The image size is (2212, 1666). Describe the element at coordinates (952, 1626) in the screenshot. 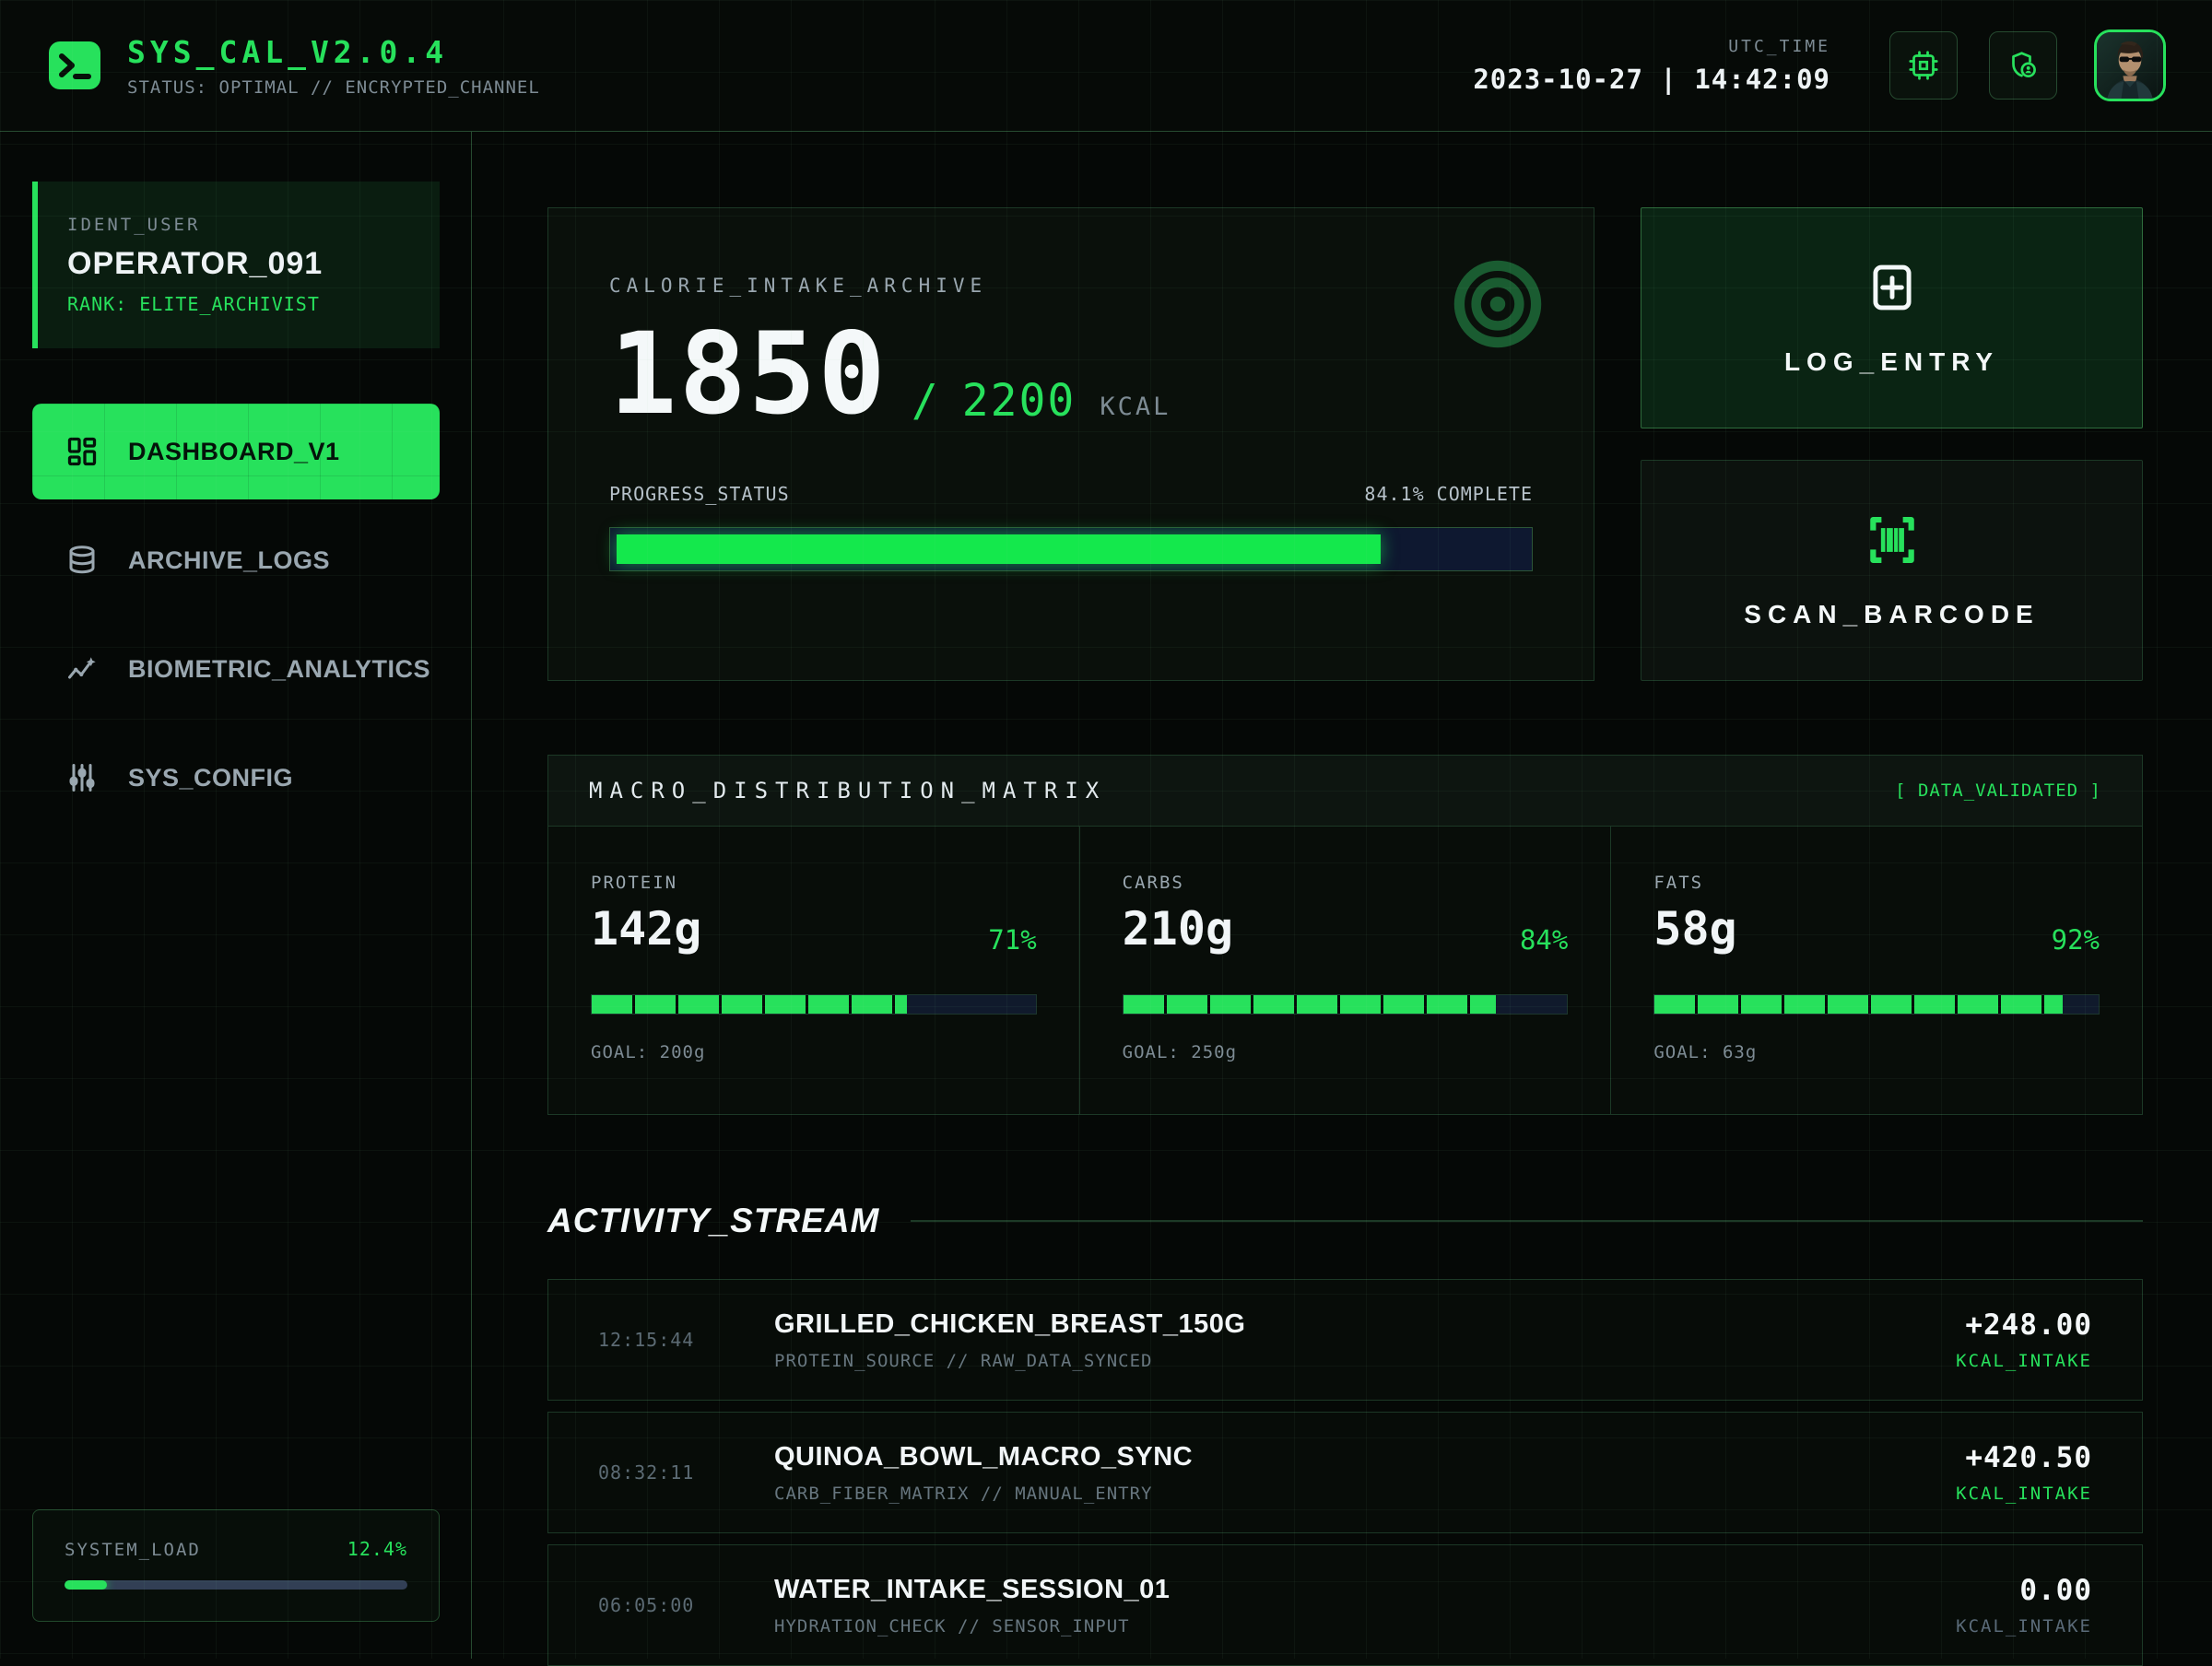

I see `row-subtitle: HYDRATION_CHECK // SENSOR_INPUT` at that location.